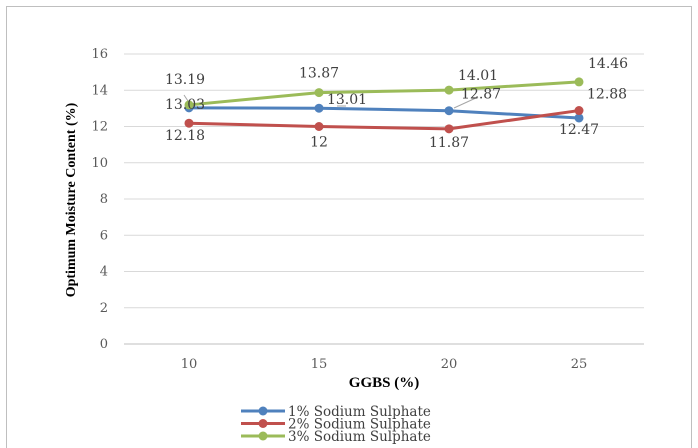  I want to click on data-label-s3-25: 14.46, so click(608, 64).